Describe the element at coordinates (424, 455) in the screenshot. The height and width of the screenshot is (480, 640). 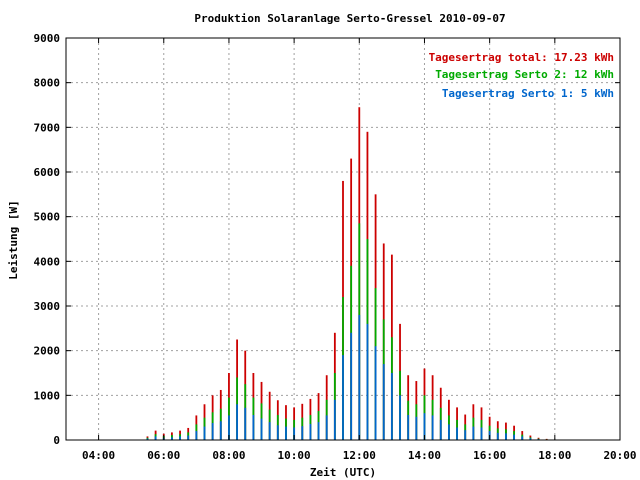
I see `x-tick-label: 14:00` at that location.